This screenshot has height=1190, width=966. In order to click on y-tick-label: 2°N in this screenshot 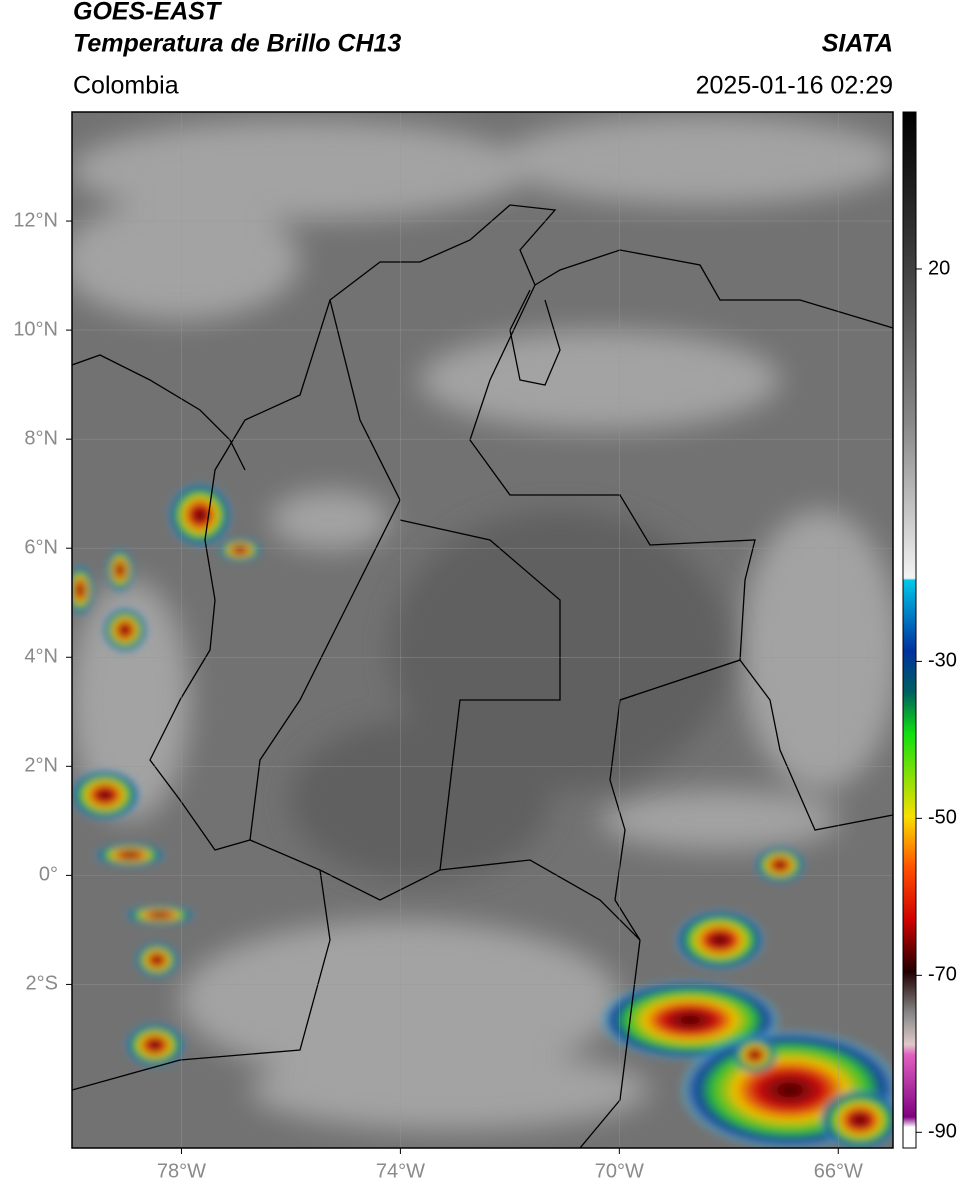, I will do `click(41, 766)`.